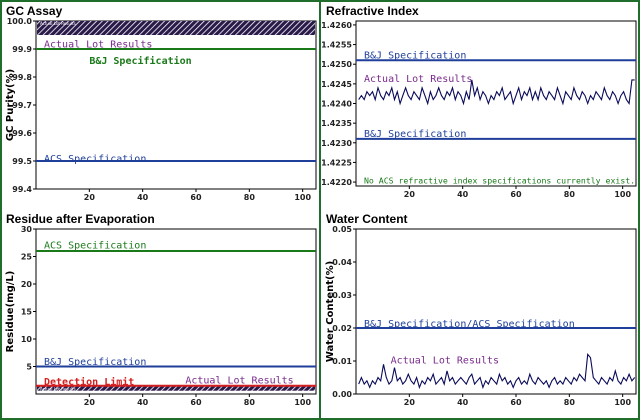  Describe the element at coordinates (34, 11) in the screenshot. I see `panel-title: GC Assay` at that location.